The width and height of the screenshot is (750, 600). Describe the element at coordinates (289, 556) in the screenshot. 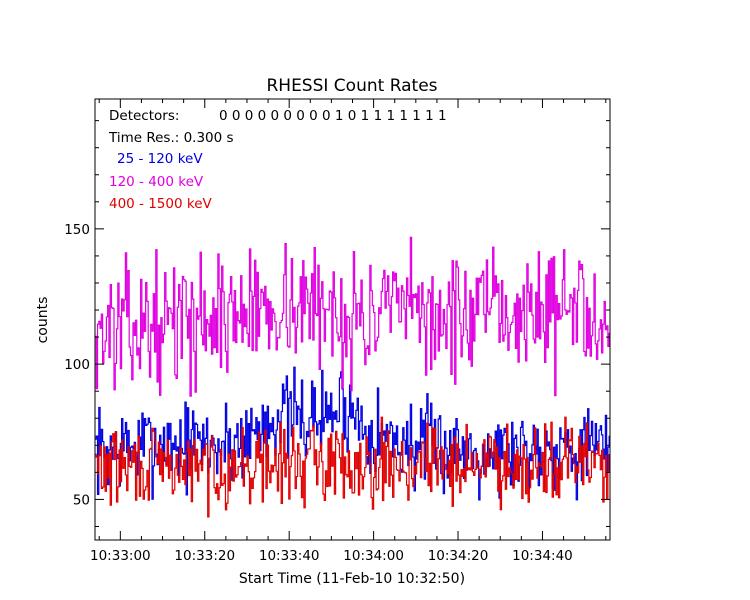

I see `x-tick-label: 10:33:40` at that location.